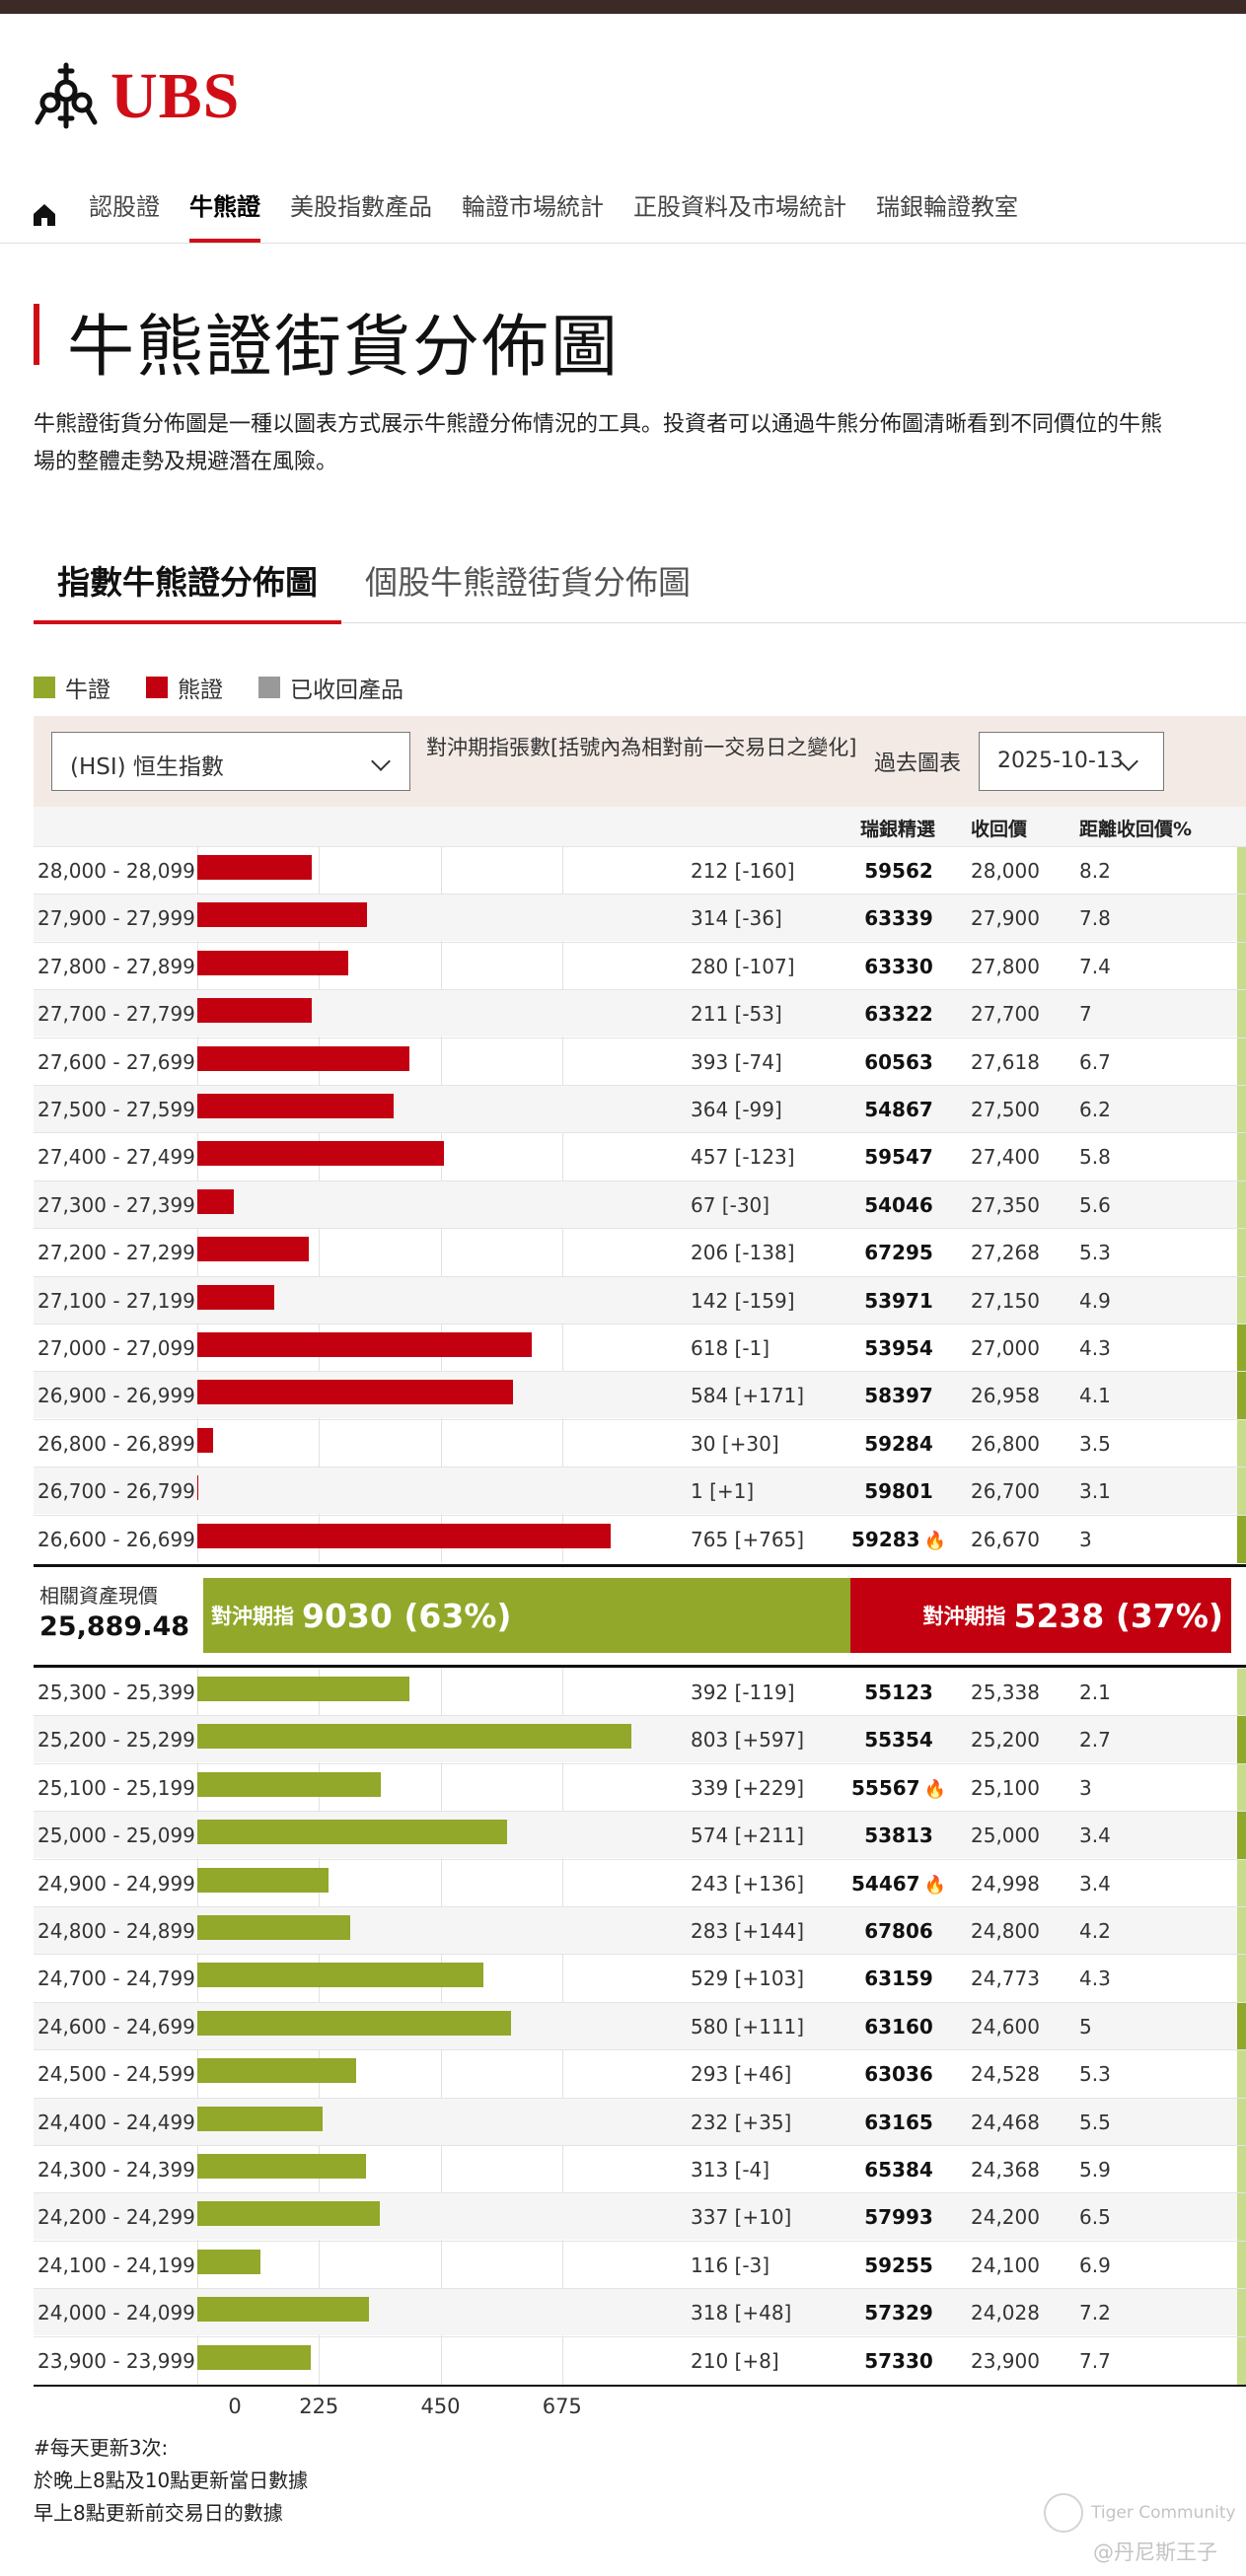  Describe the element at coordinates (1095, 1931) in the screenshot. I see `distance-pct: 4.2` at that location.